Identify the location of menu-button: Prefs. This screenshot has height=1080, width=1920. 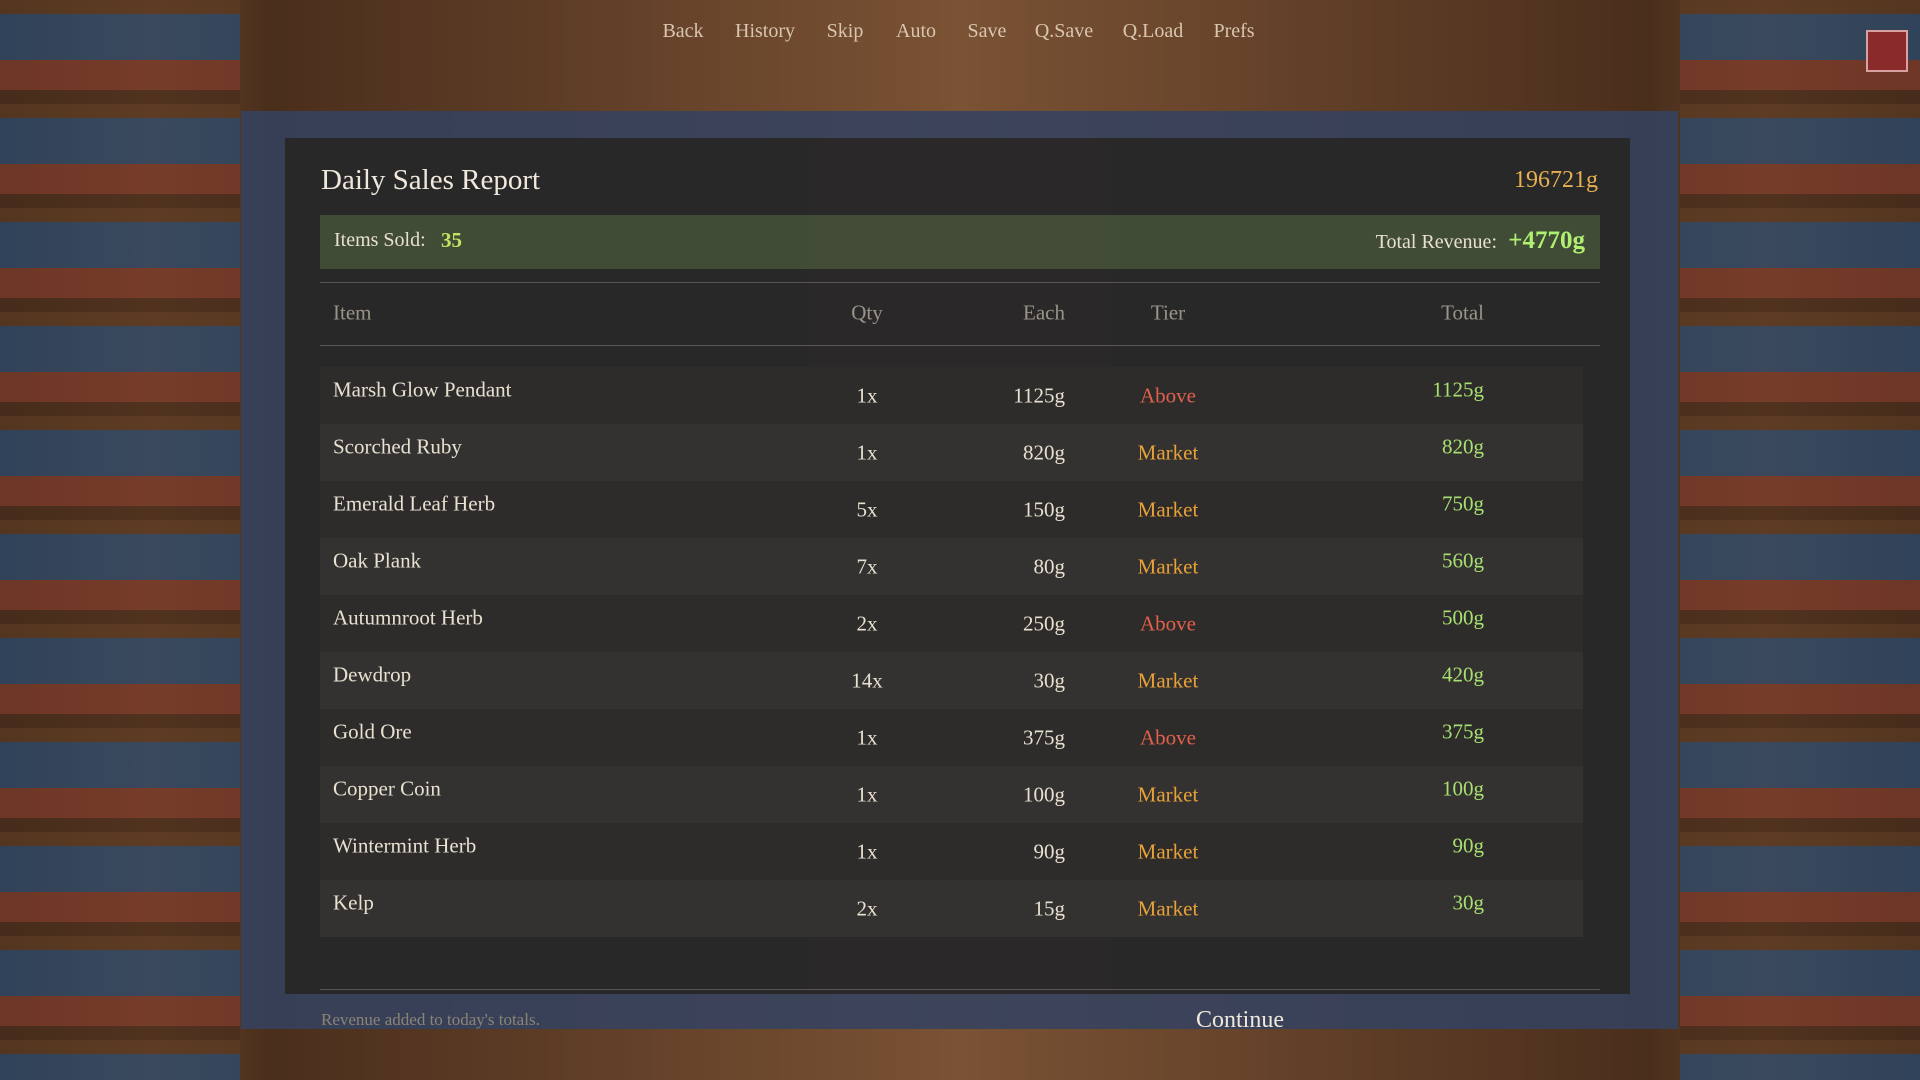
(1234, 31).